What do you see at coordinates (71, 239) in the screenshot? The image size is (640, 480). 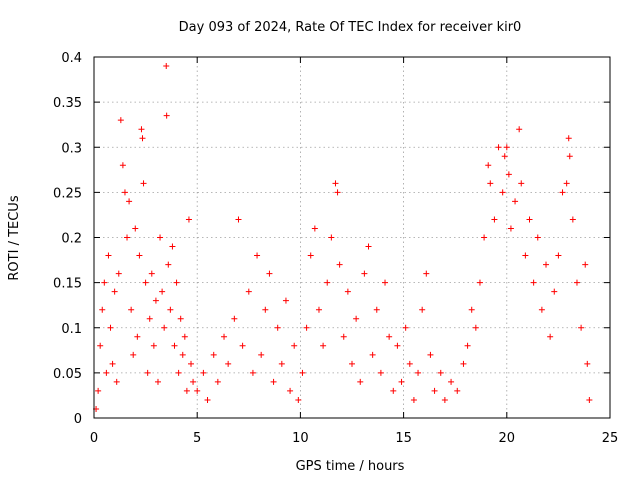 I see `y-tick-label: 0.2` at bounding box center [71, 239].